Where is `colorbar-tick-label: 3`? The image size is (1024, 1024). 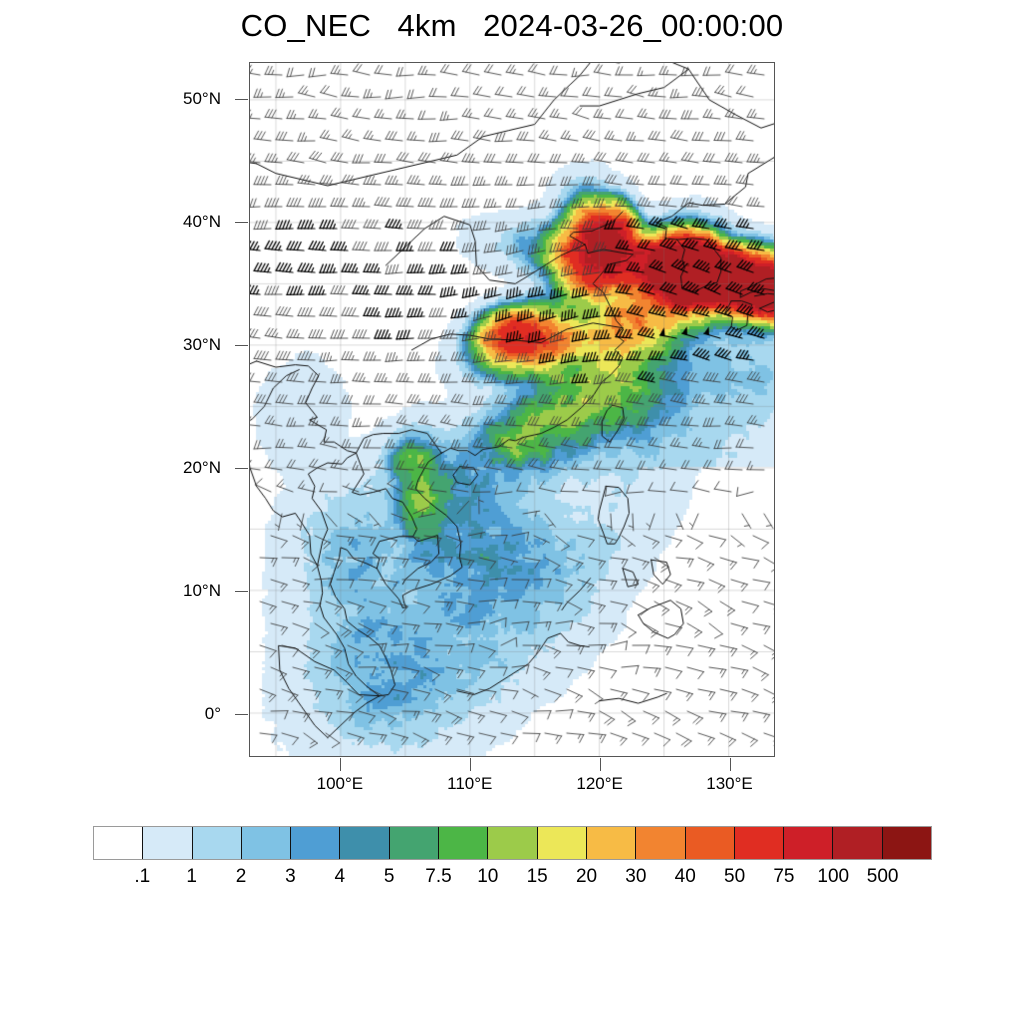
colorbar-tick-label: 3 is located at coordinates (290, 876).